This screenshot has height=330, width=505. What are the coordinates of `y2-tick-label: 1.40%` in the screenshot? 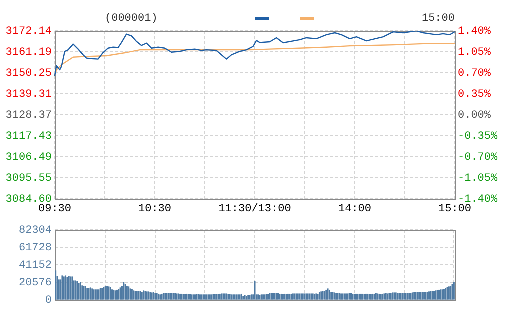 It's located at (475, 32).